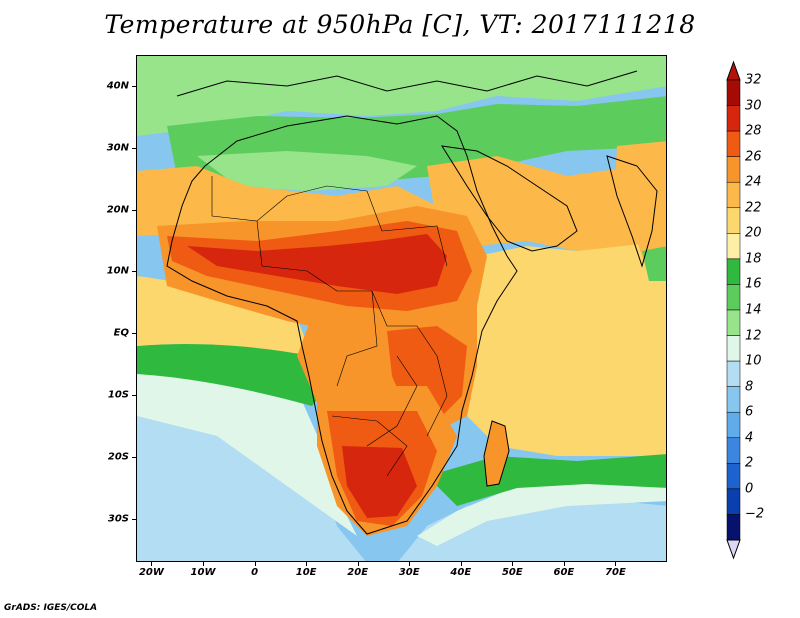  I want to click on longitude-tick-label: 10W, so click(203, 572).